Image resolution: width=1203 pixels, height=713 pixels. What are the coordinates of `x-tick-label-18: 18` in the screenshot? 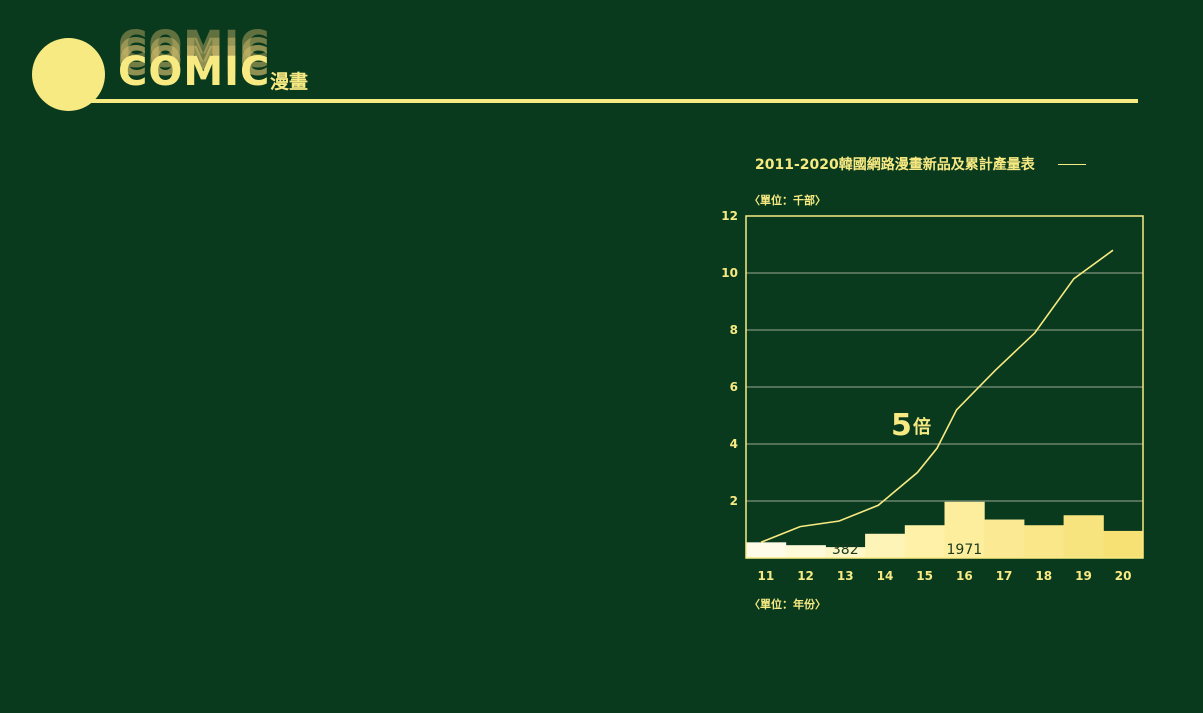 It's located at (1043, 576).